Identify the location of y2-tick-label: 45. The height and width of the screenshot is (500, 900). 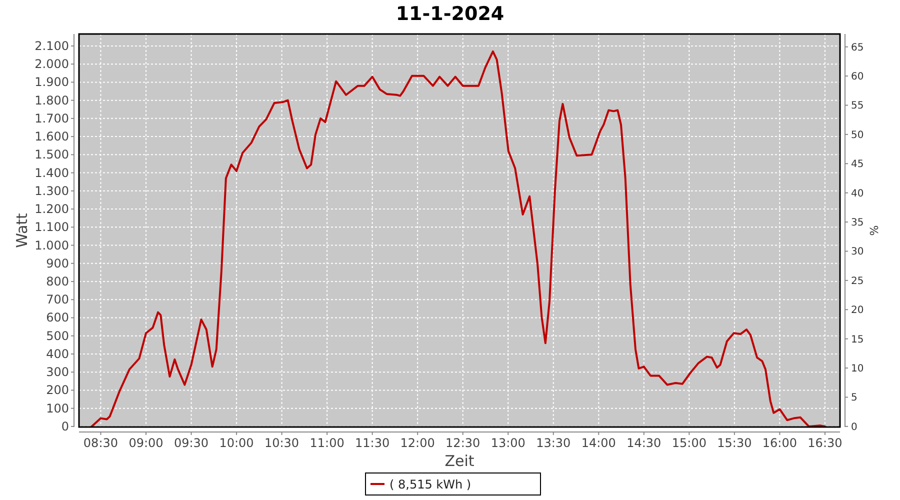
(857, 164).